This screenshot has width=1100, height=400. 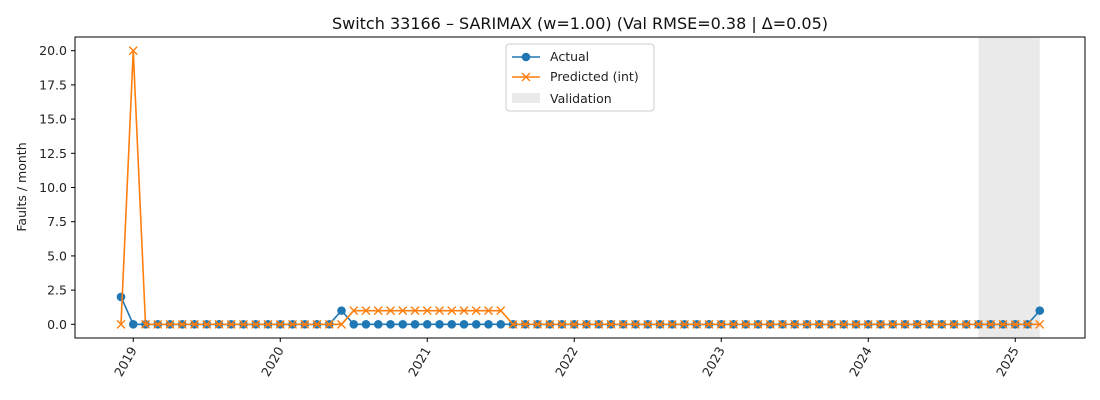 What do you see at coordinates (526, 98) in the screenshot?
I see `legend-validation-swatch` at bounding box center [526, 98].